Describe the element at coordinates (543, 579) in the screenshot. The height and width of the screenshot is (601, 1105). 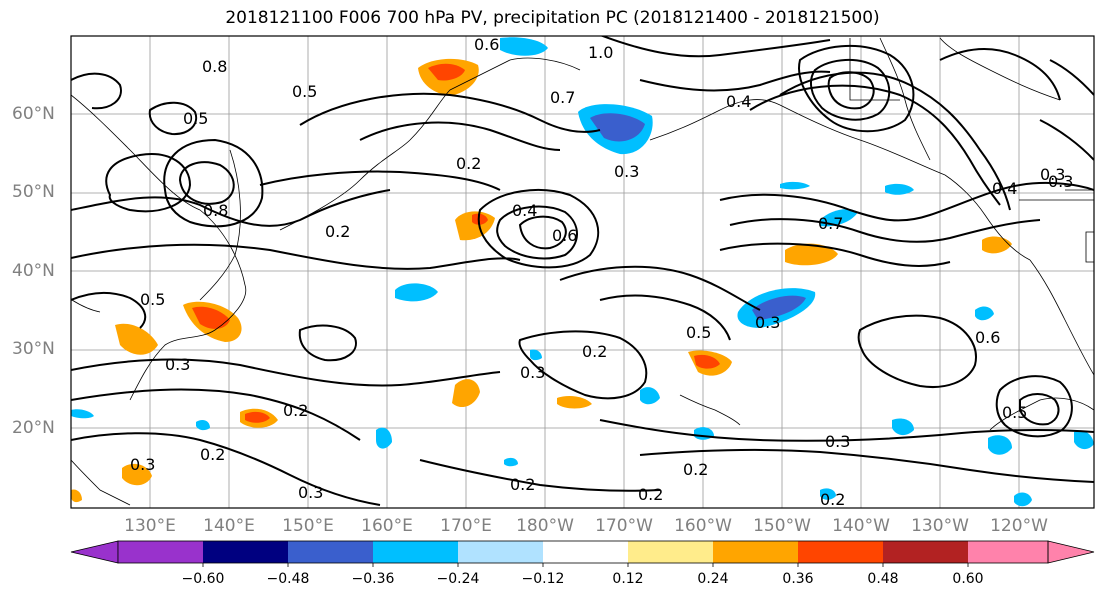
I see `colorbar-tick-label: −0.12` at that location.